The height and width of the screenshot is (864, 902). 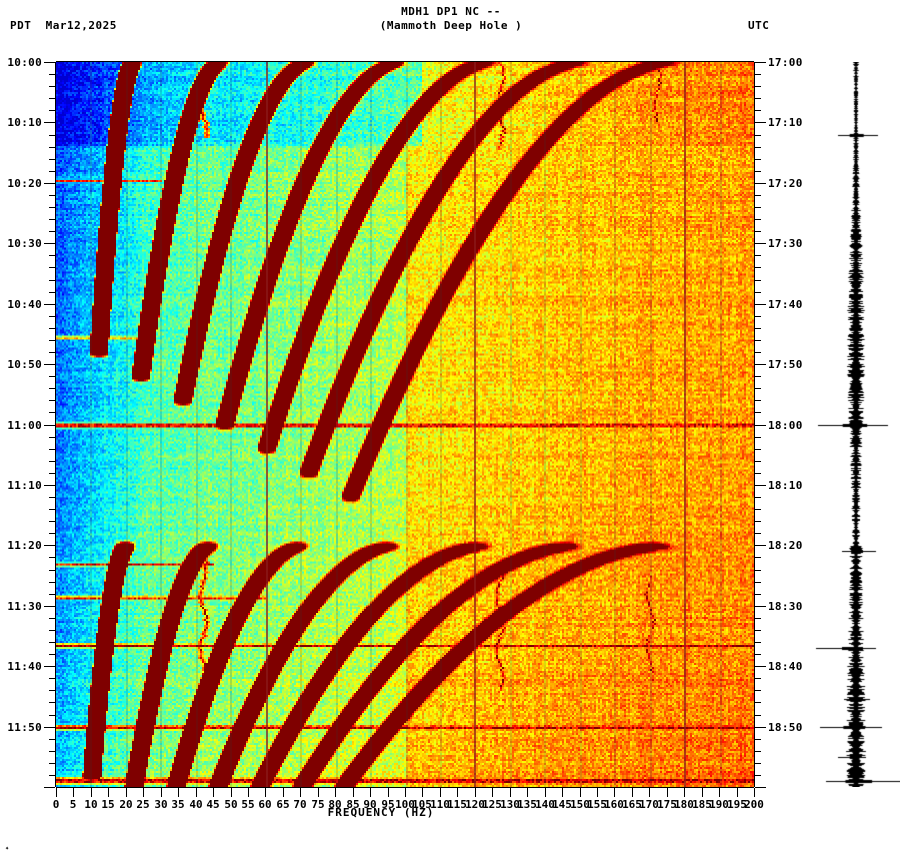 What do you see at coordinates (545, 804) in the screenshot?
I see `xtick-label: 140` at bounding box center [545, 804].